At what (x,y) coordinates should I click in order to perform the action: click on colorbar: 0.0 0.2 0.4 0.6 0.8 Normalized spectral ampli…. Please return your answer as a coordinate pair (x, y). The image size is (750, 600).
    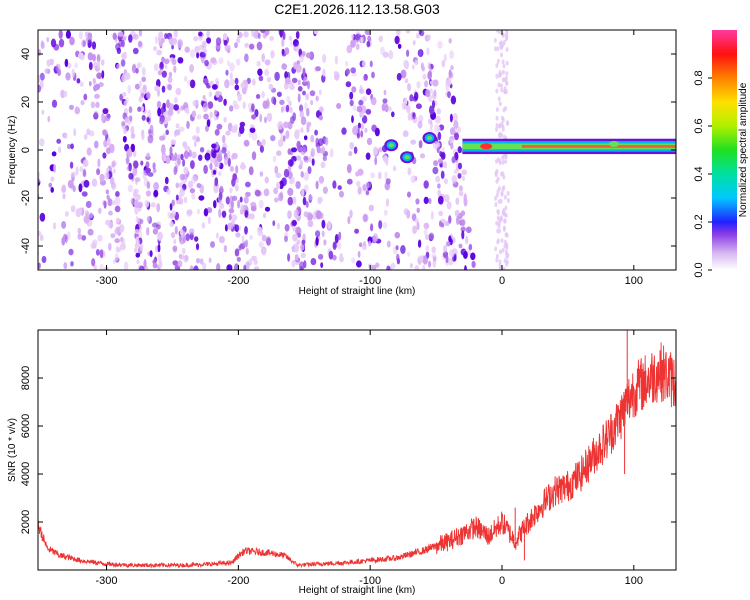
    Looking at the image, I should click on (721, 154).